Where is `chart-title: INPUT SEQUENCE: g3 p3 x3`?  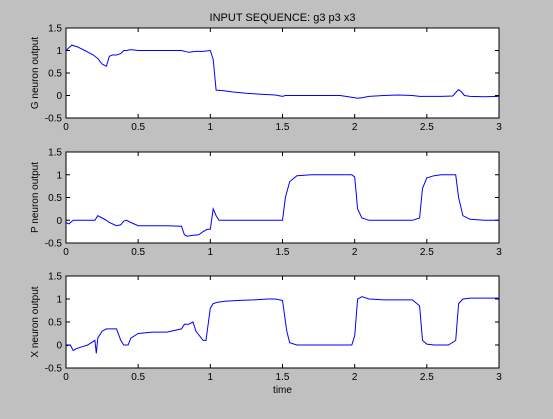
chart-title: INPUT SEQUENCE: g3 p3 x3 is located at coordinates (283, 18).